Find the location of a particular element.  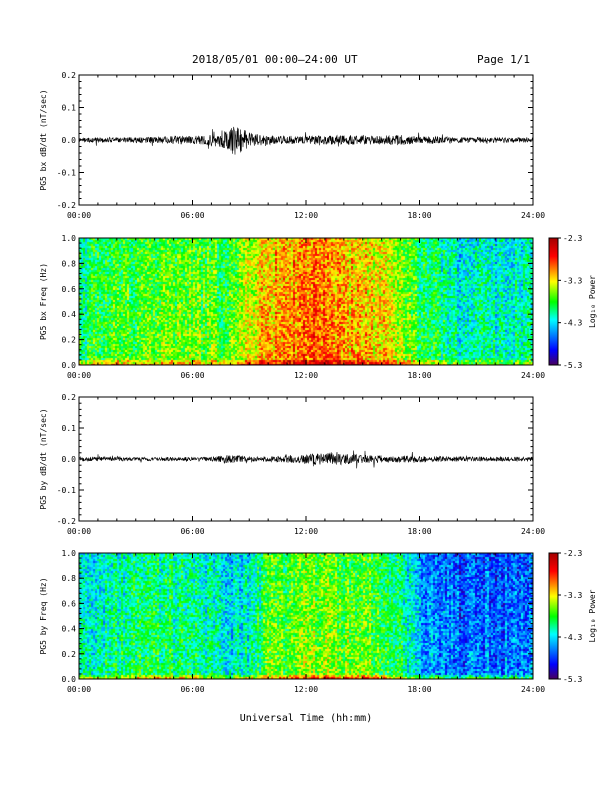

by-waveform-x-tick-label: 12:00 is located at coordinates (306, 531).